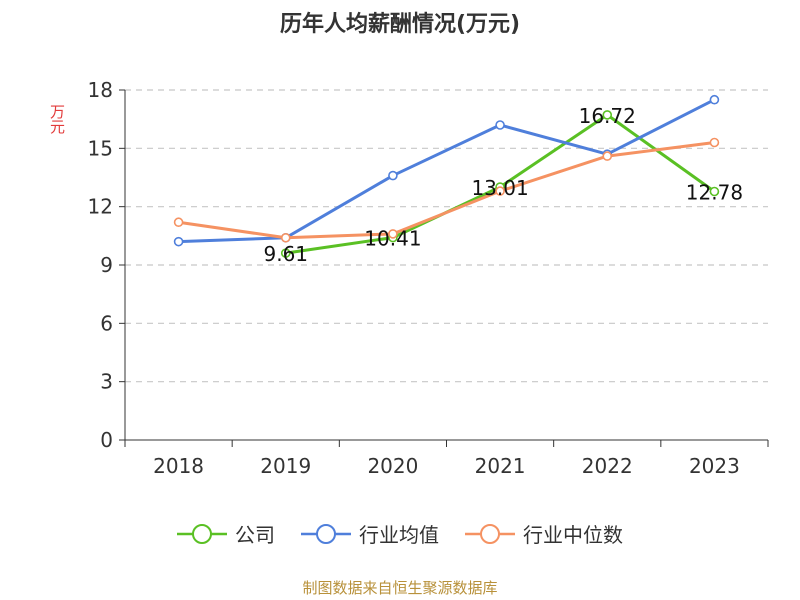 This screenshot has width=800, height=600. I want to click on data-label: 12.78, so click(714, 193).